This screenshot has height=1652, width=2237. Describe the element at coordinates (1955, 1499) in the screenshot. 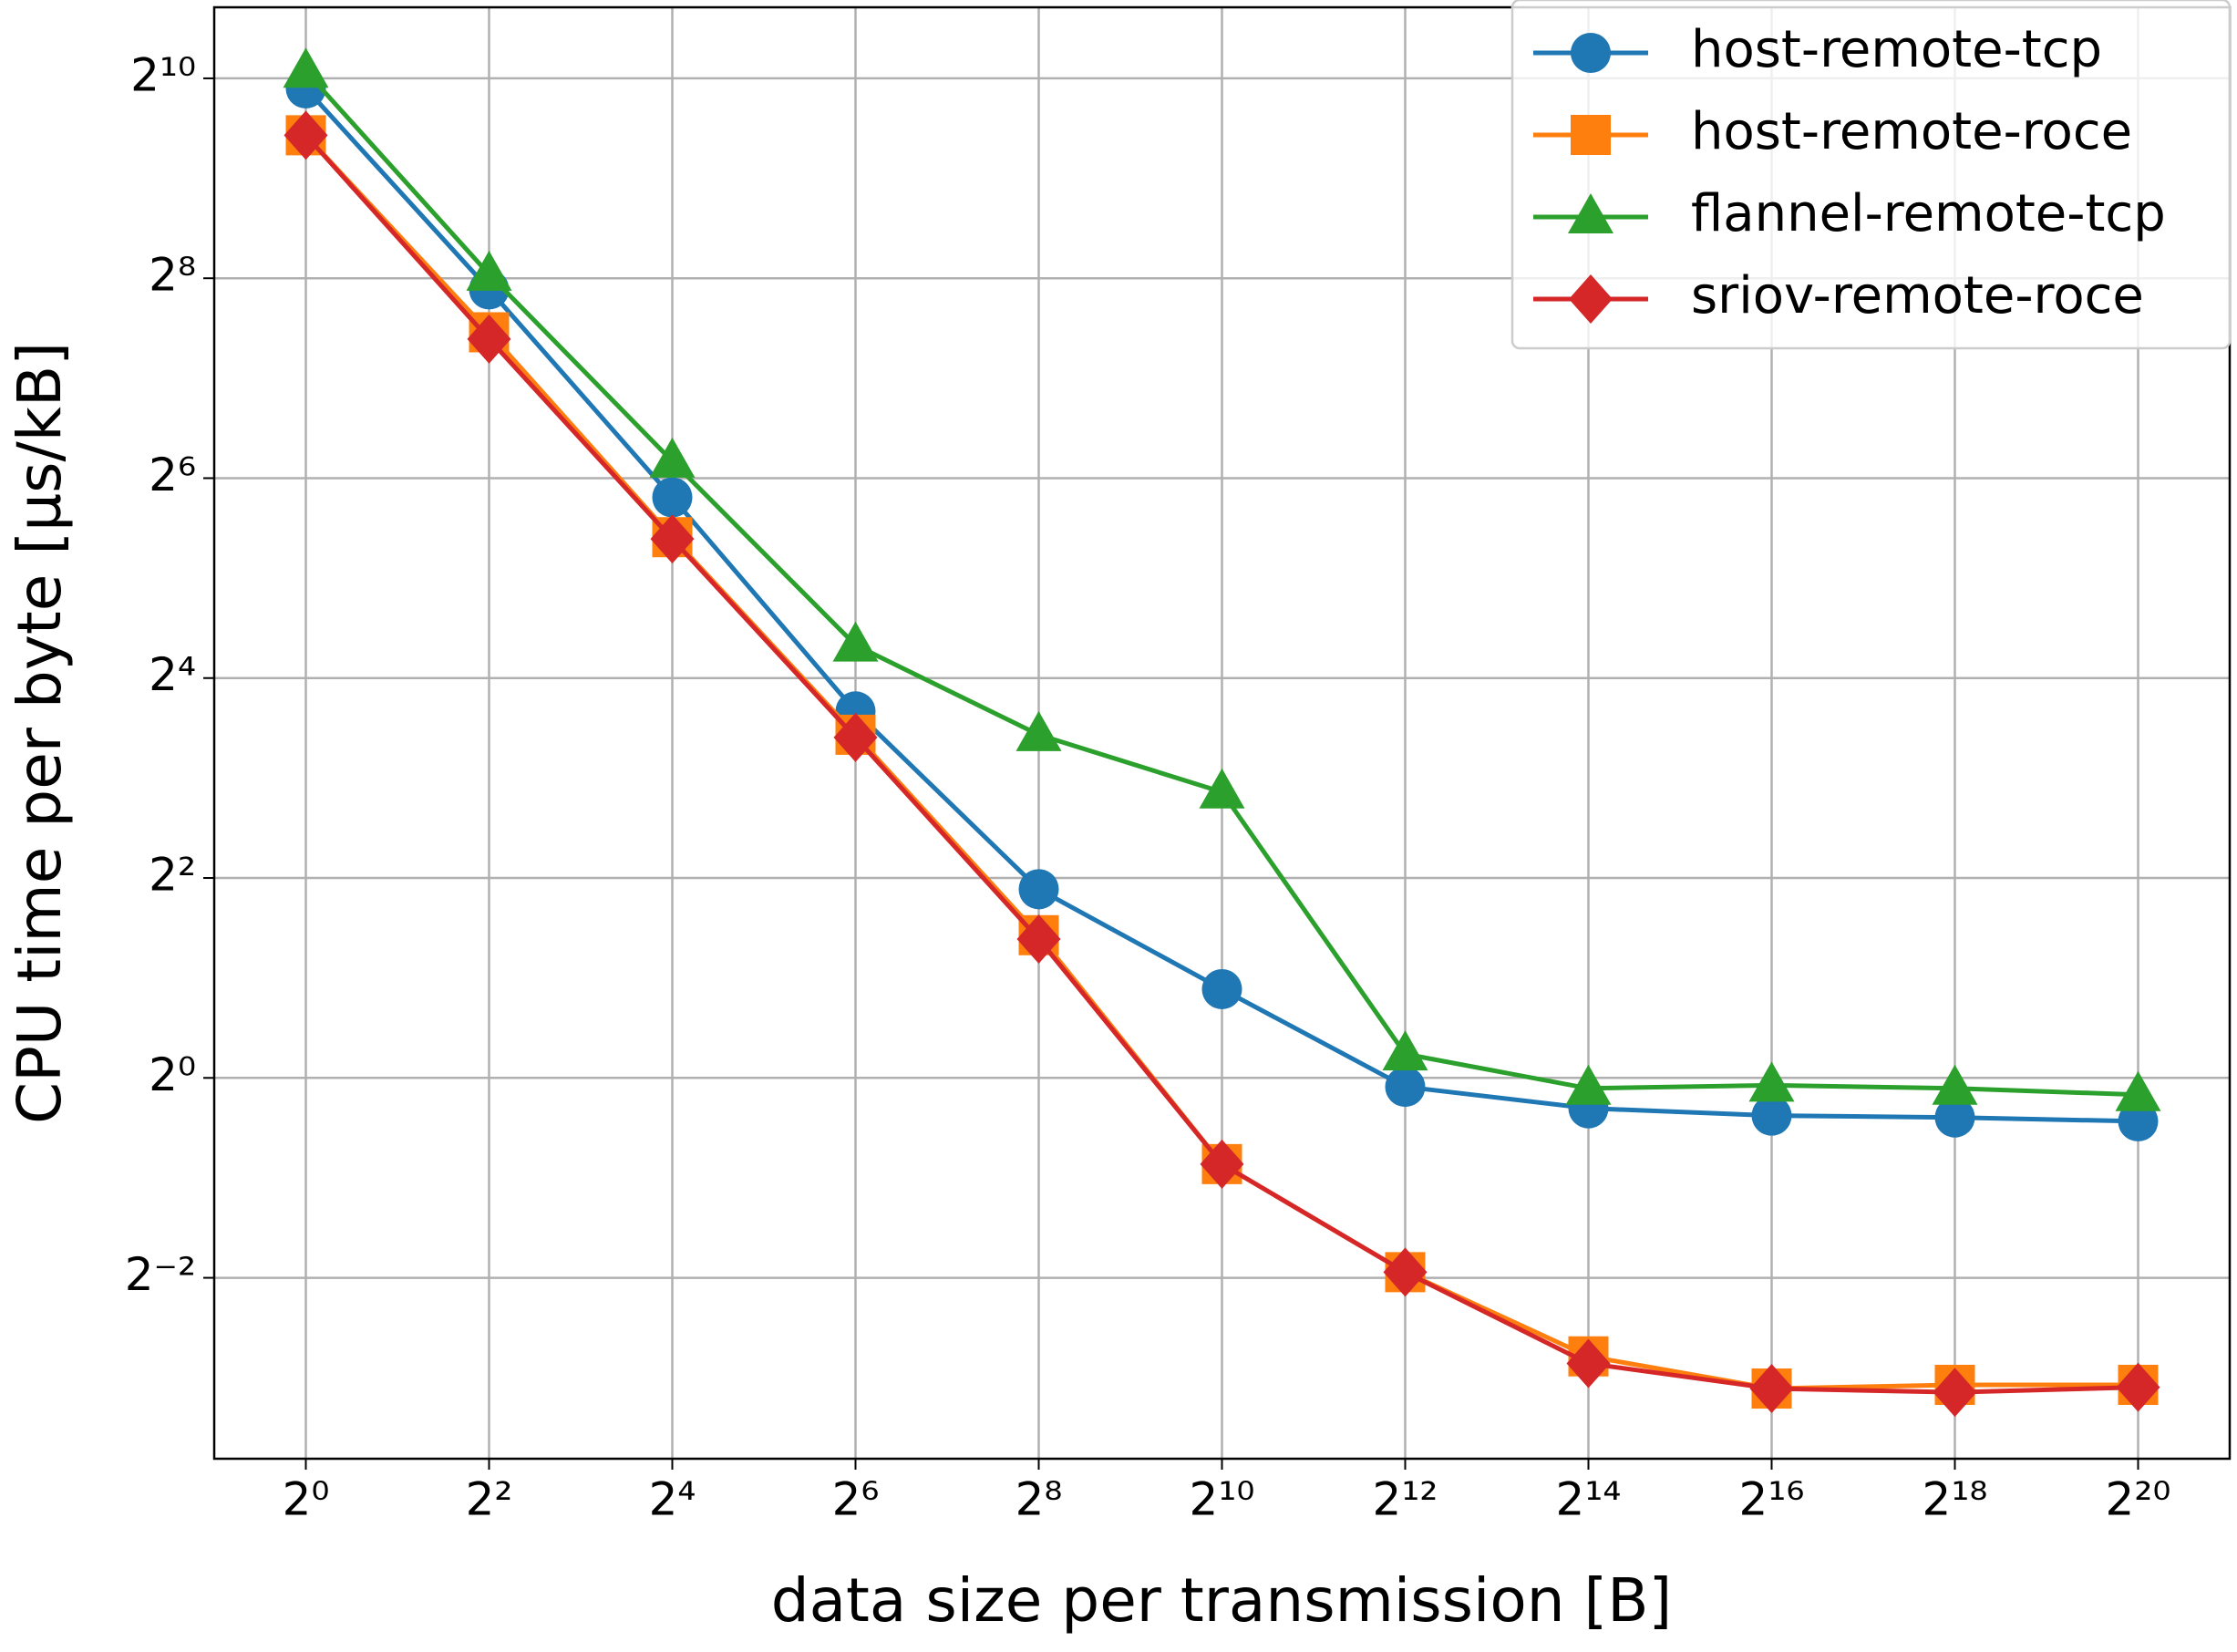

I see `x-tick-label: 2¹⁸` at that location.